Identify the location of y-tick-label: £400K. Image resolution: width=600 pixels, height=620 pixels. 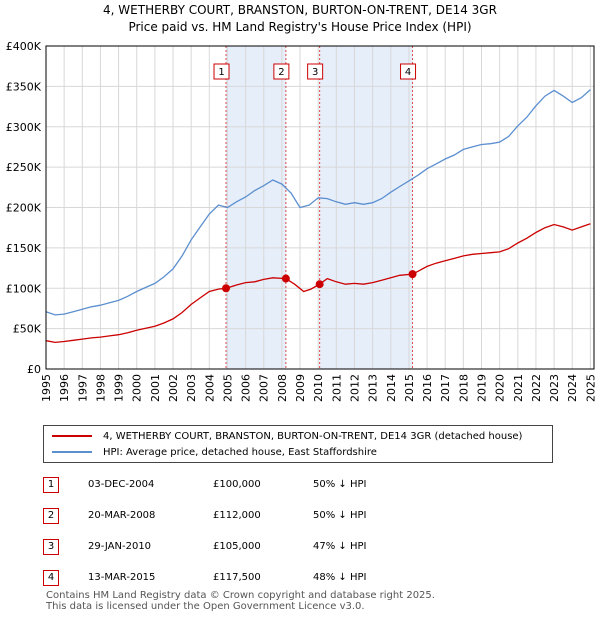
(24, 46).